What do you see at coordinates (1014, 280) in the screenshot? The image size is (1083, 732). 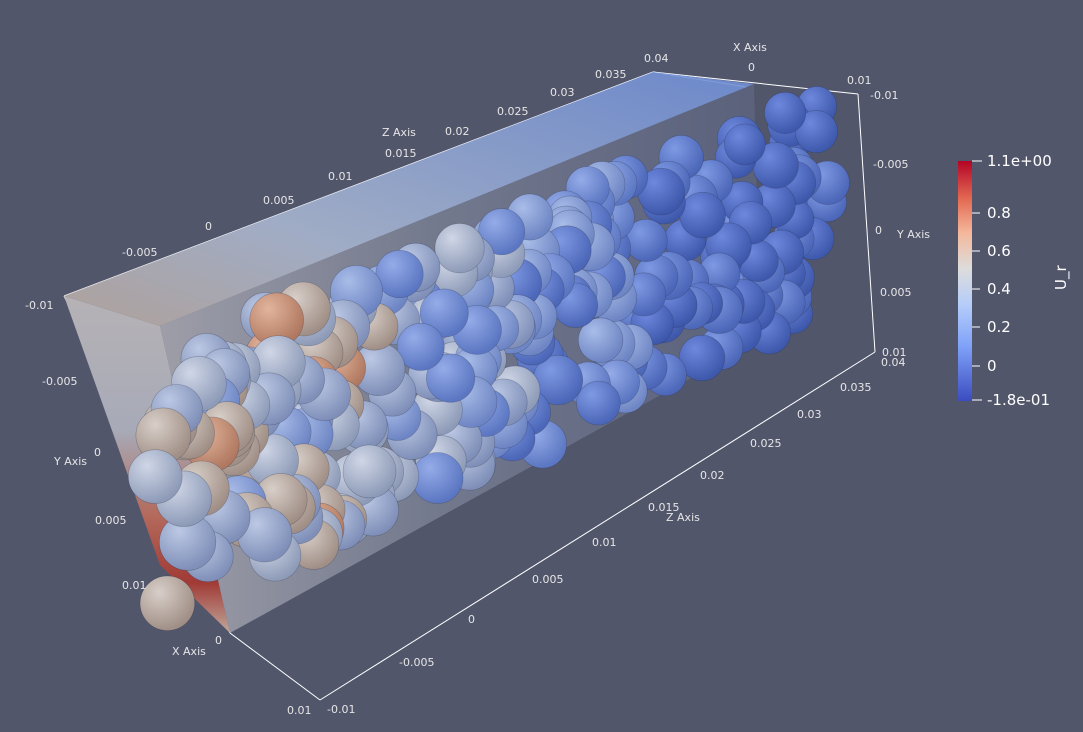 I see `color-legend: 1.1e+00 0.8 0.6 0.4 0.2 0 -1.8e-01 U_r` at bounding box center [1014, 280].